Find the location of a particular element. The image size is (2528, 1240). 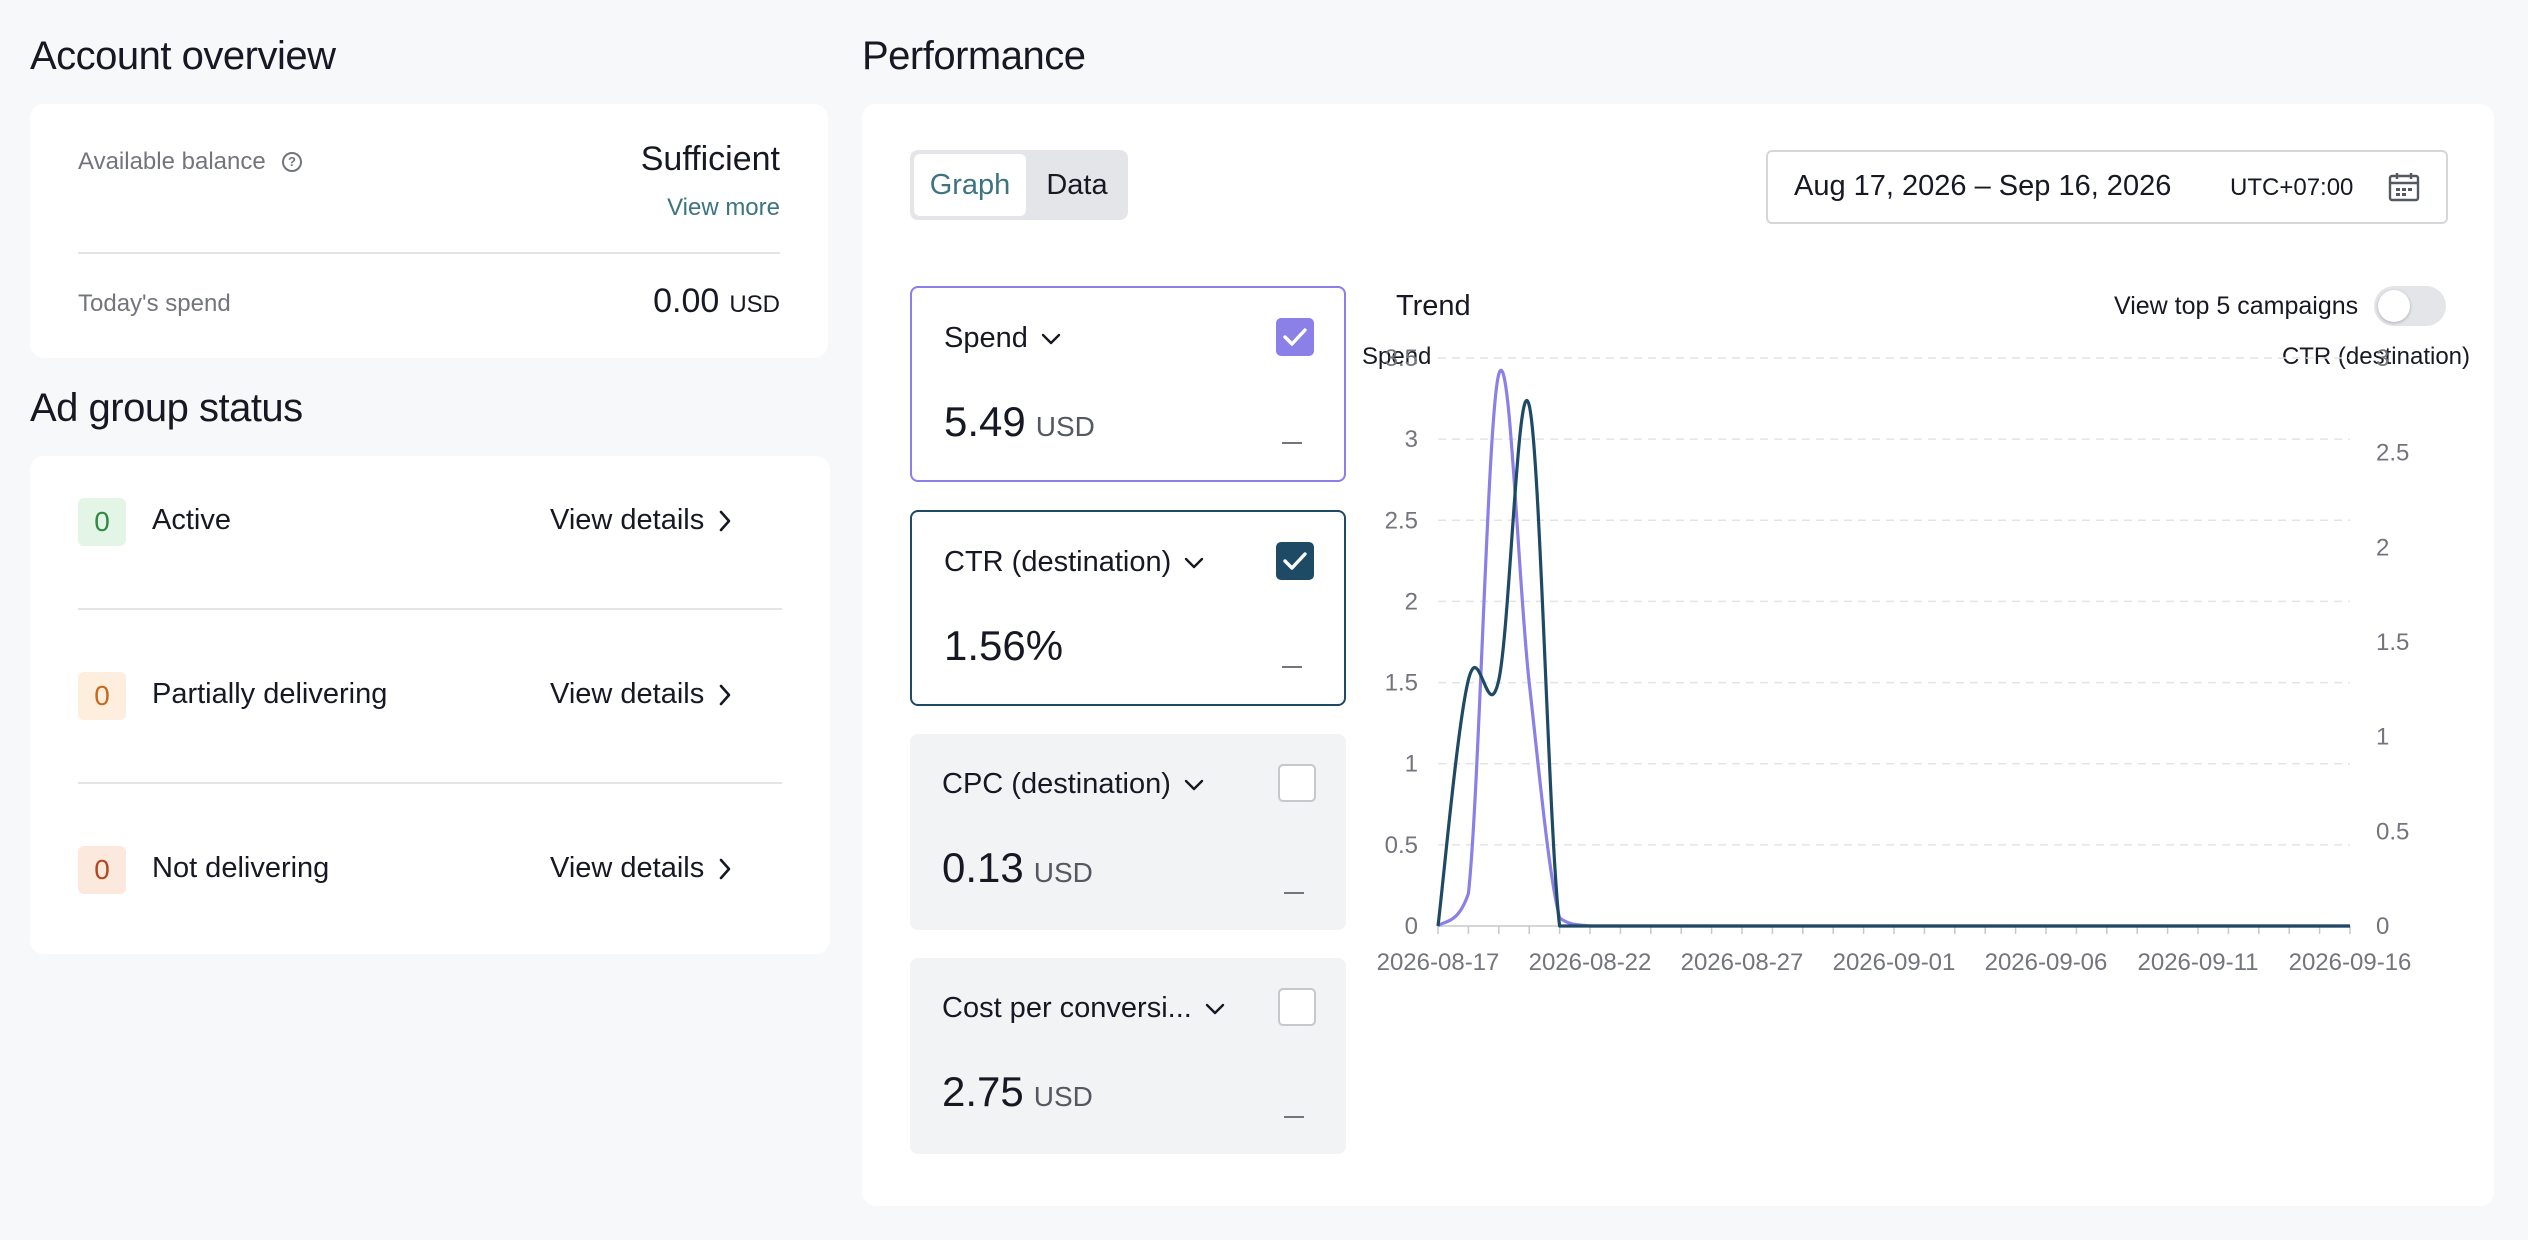

view-details-partially-button: View details is located at coordinates (641, 694).